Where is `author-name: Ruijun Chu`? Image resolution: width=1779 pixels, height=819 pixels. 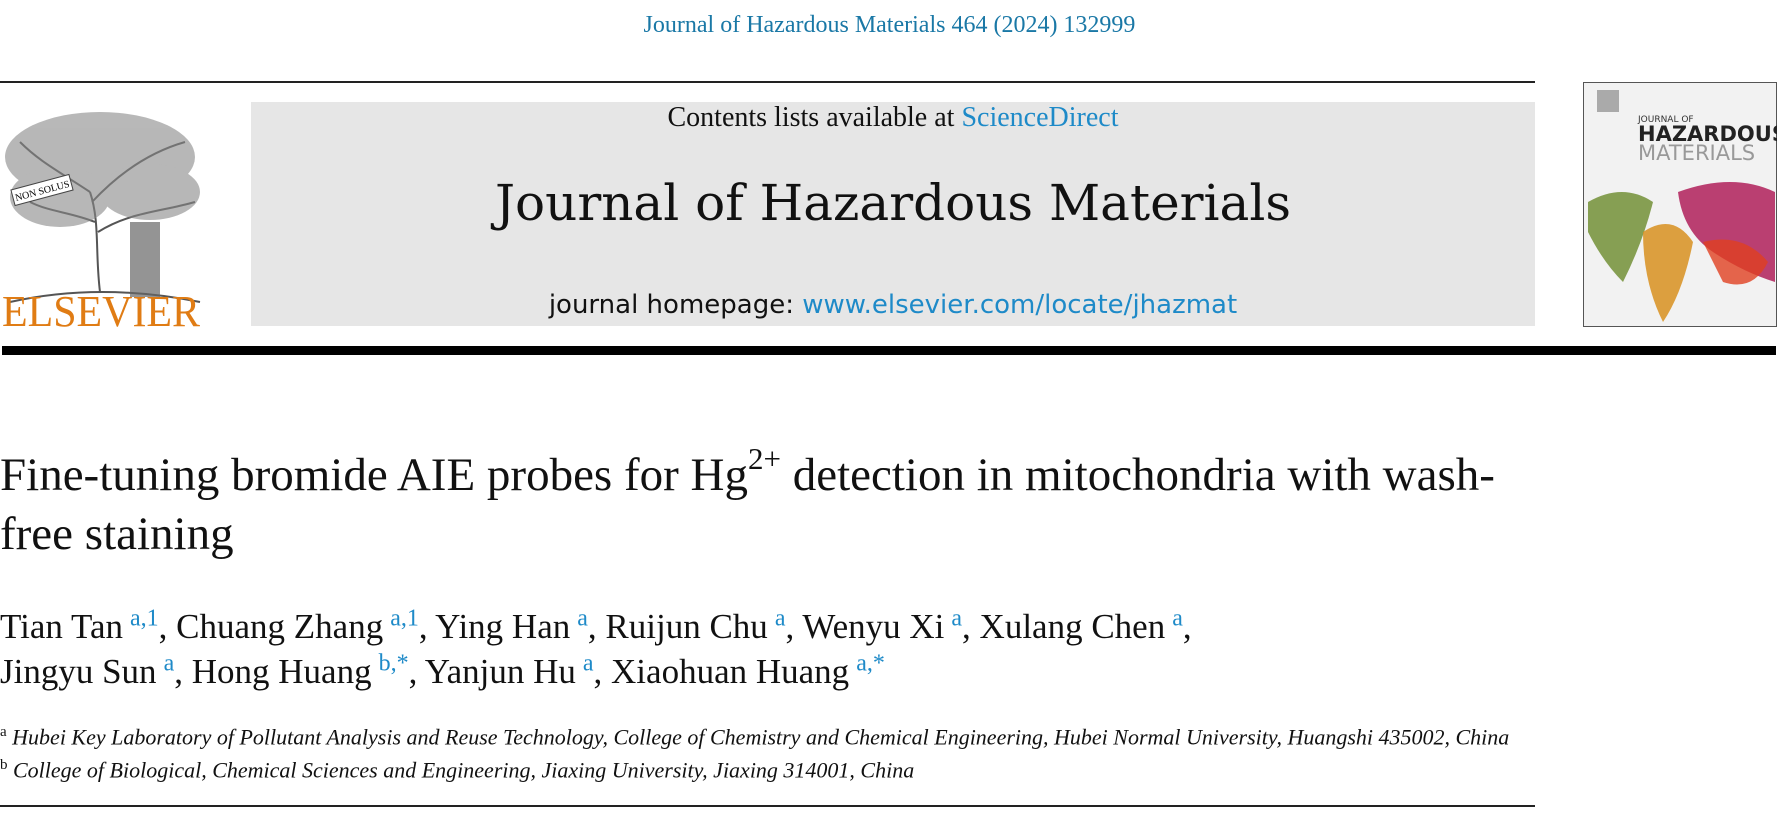
author-name: Ruijun Chu is located at coordinates (686, 626).